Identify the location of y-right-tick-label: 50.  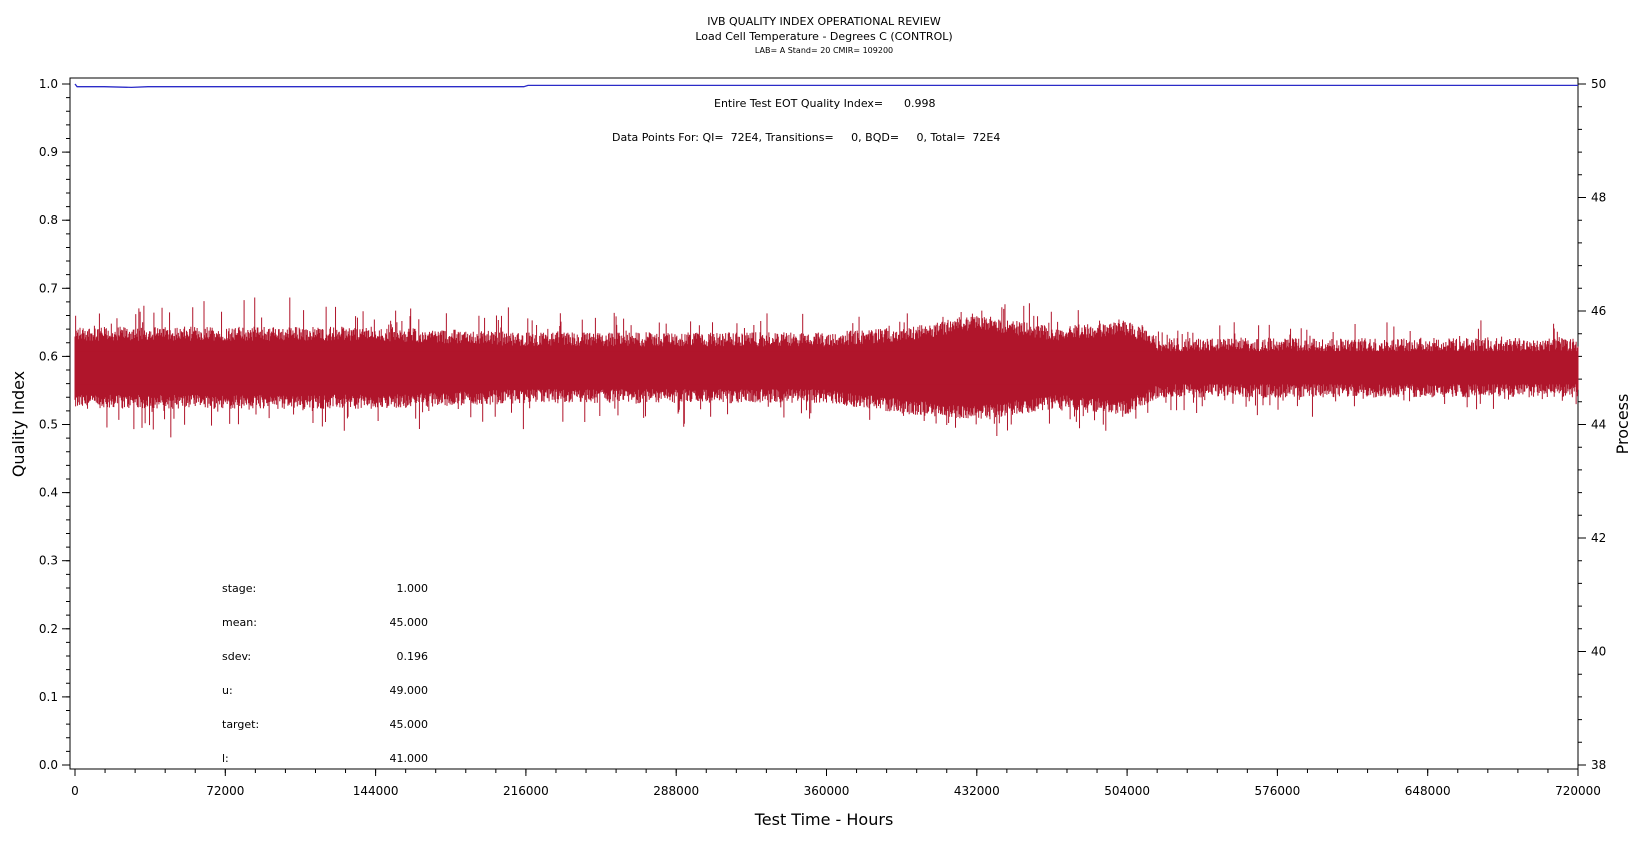
(1598, 84).